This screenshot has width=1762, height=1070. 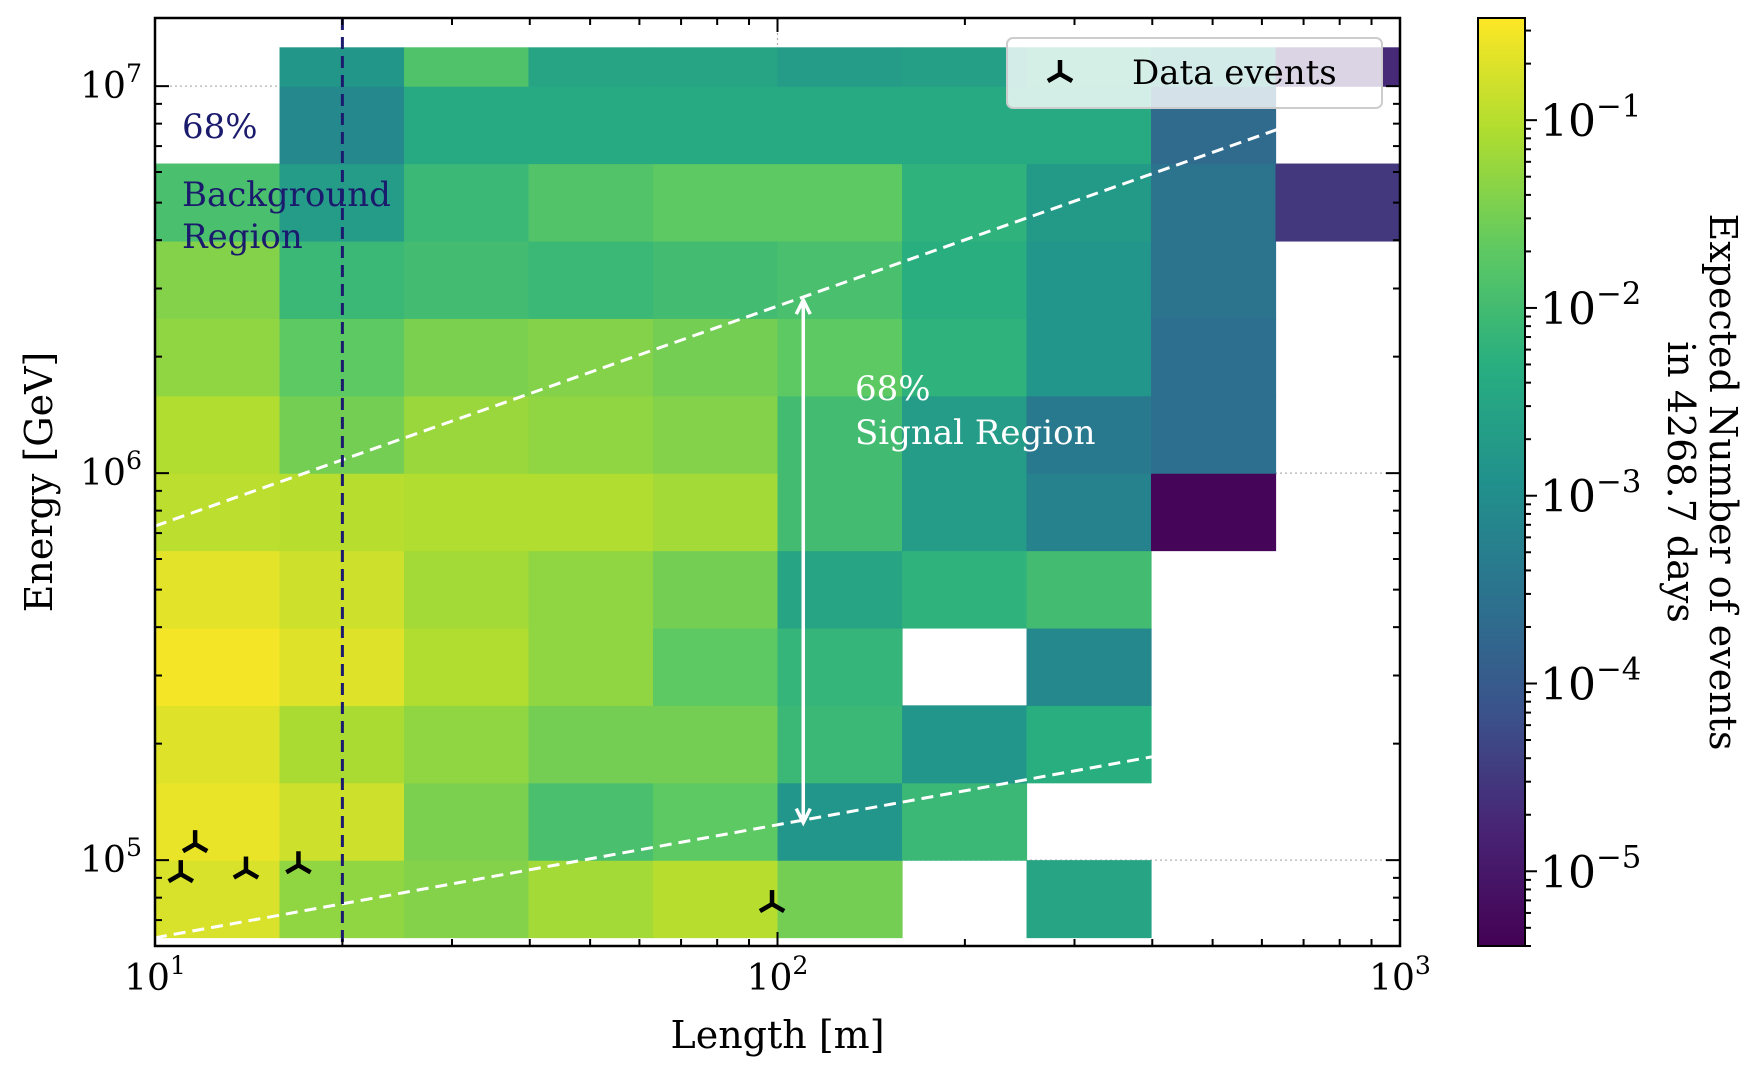 What do you see at coordinates (1681, 482) in the screenshot?
I see `colorbar-label-line2: in 4268.7 days` at bounding box center [1681, 482].